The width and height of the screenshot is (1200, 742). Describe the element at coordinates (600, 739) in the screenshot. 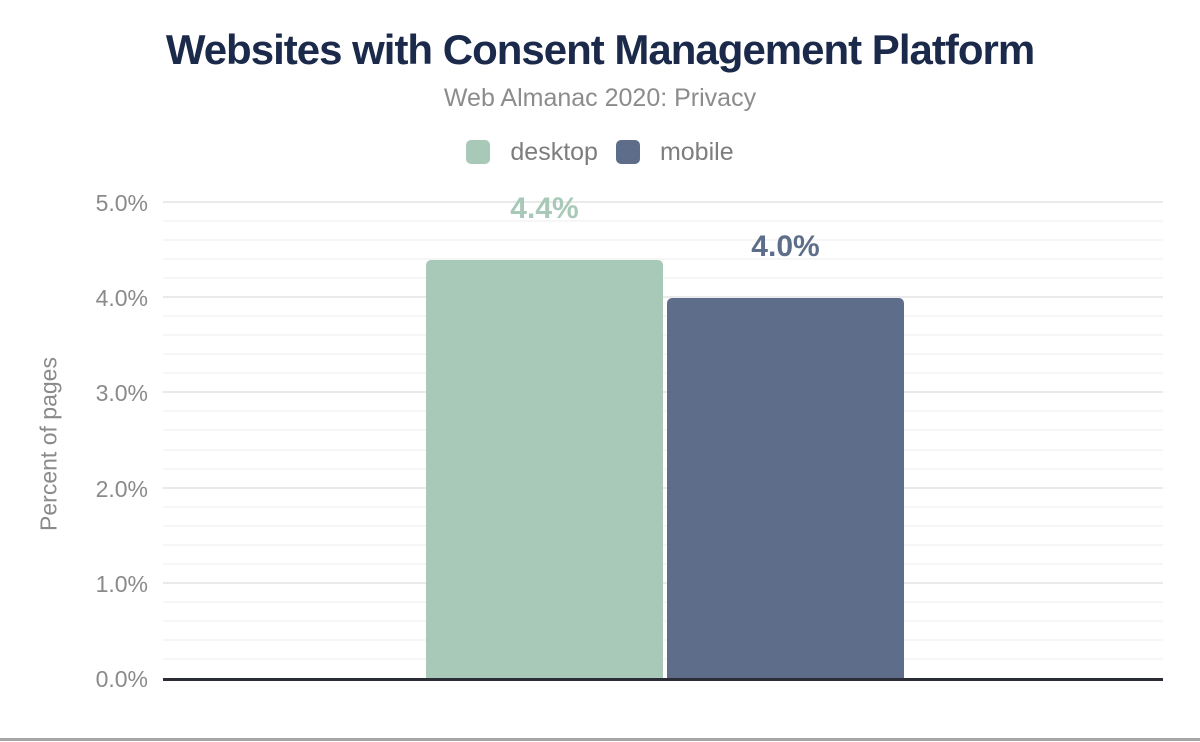

I see `bottom-border` at that location.